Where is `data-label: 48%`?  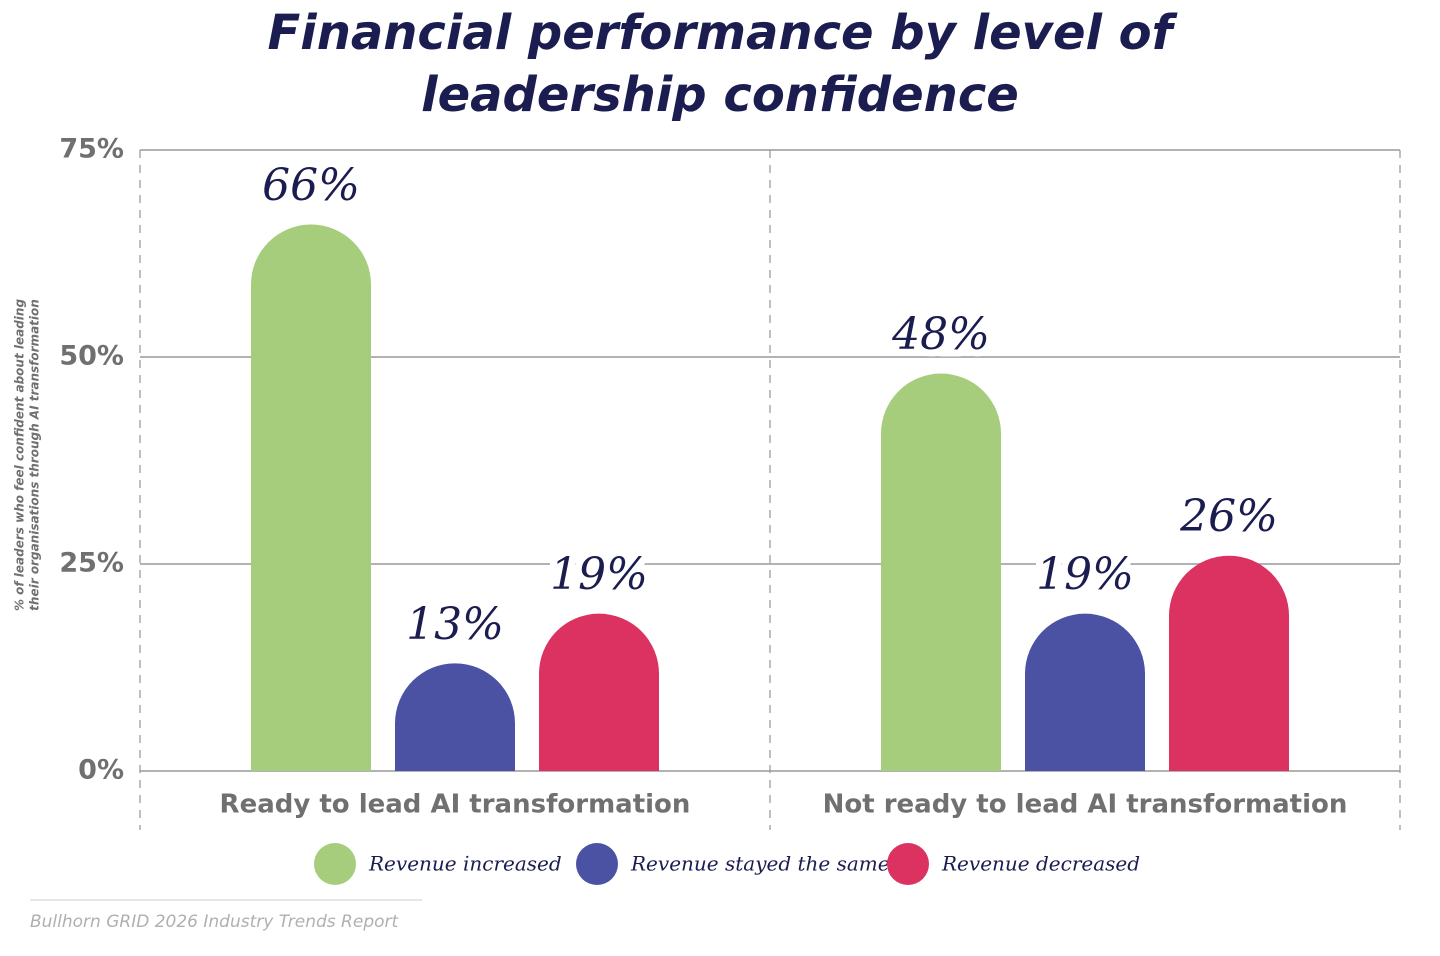
data-label: 48% is located at coordinates (940, 334).